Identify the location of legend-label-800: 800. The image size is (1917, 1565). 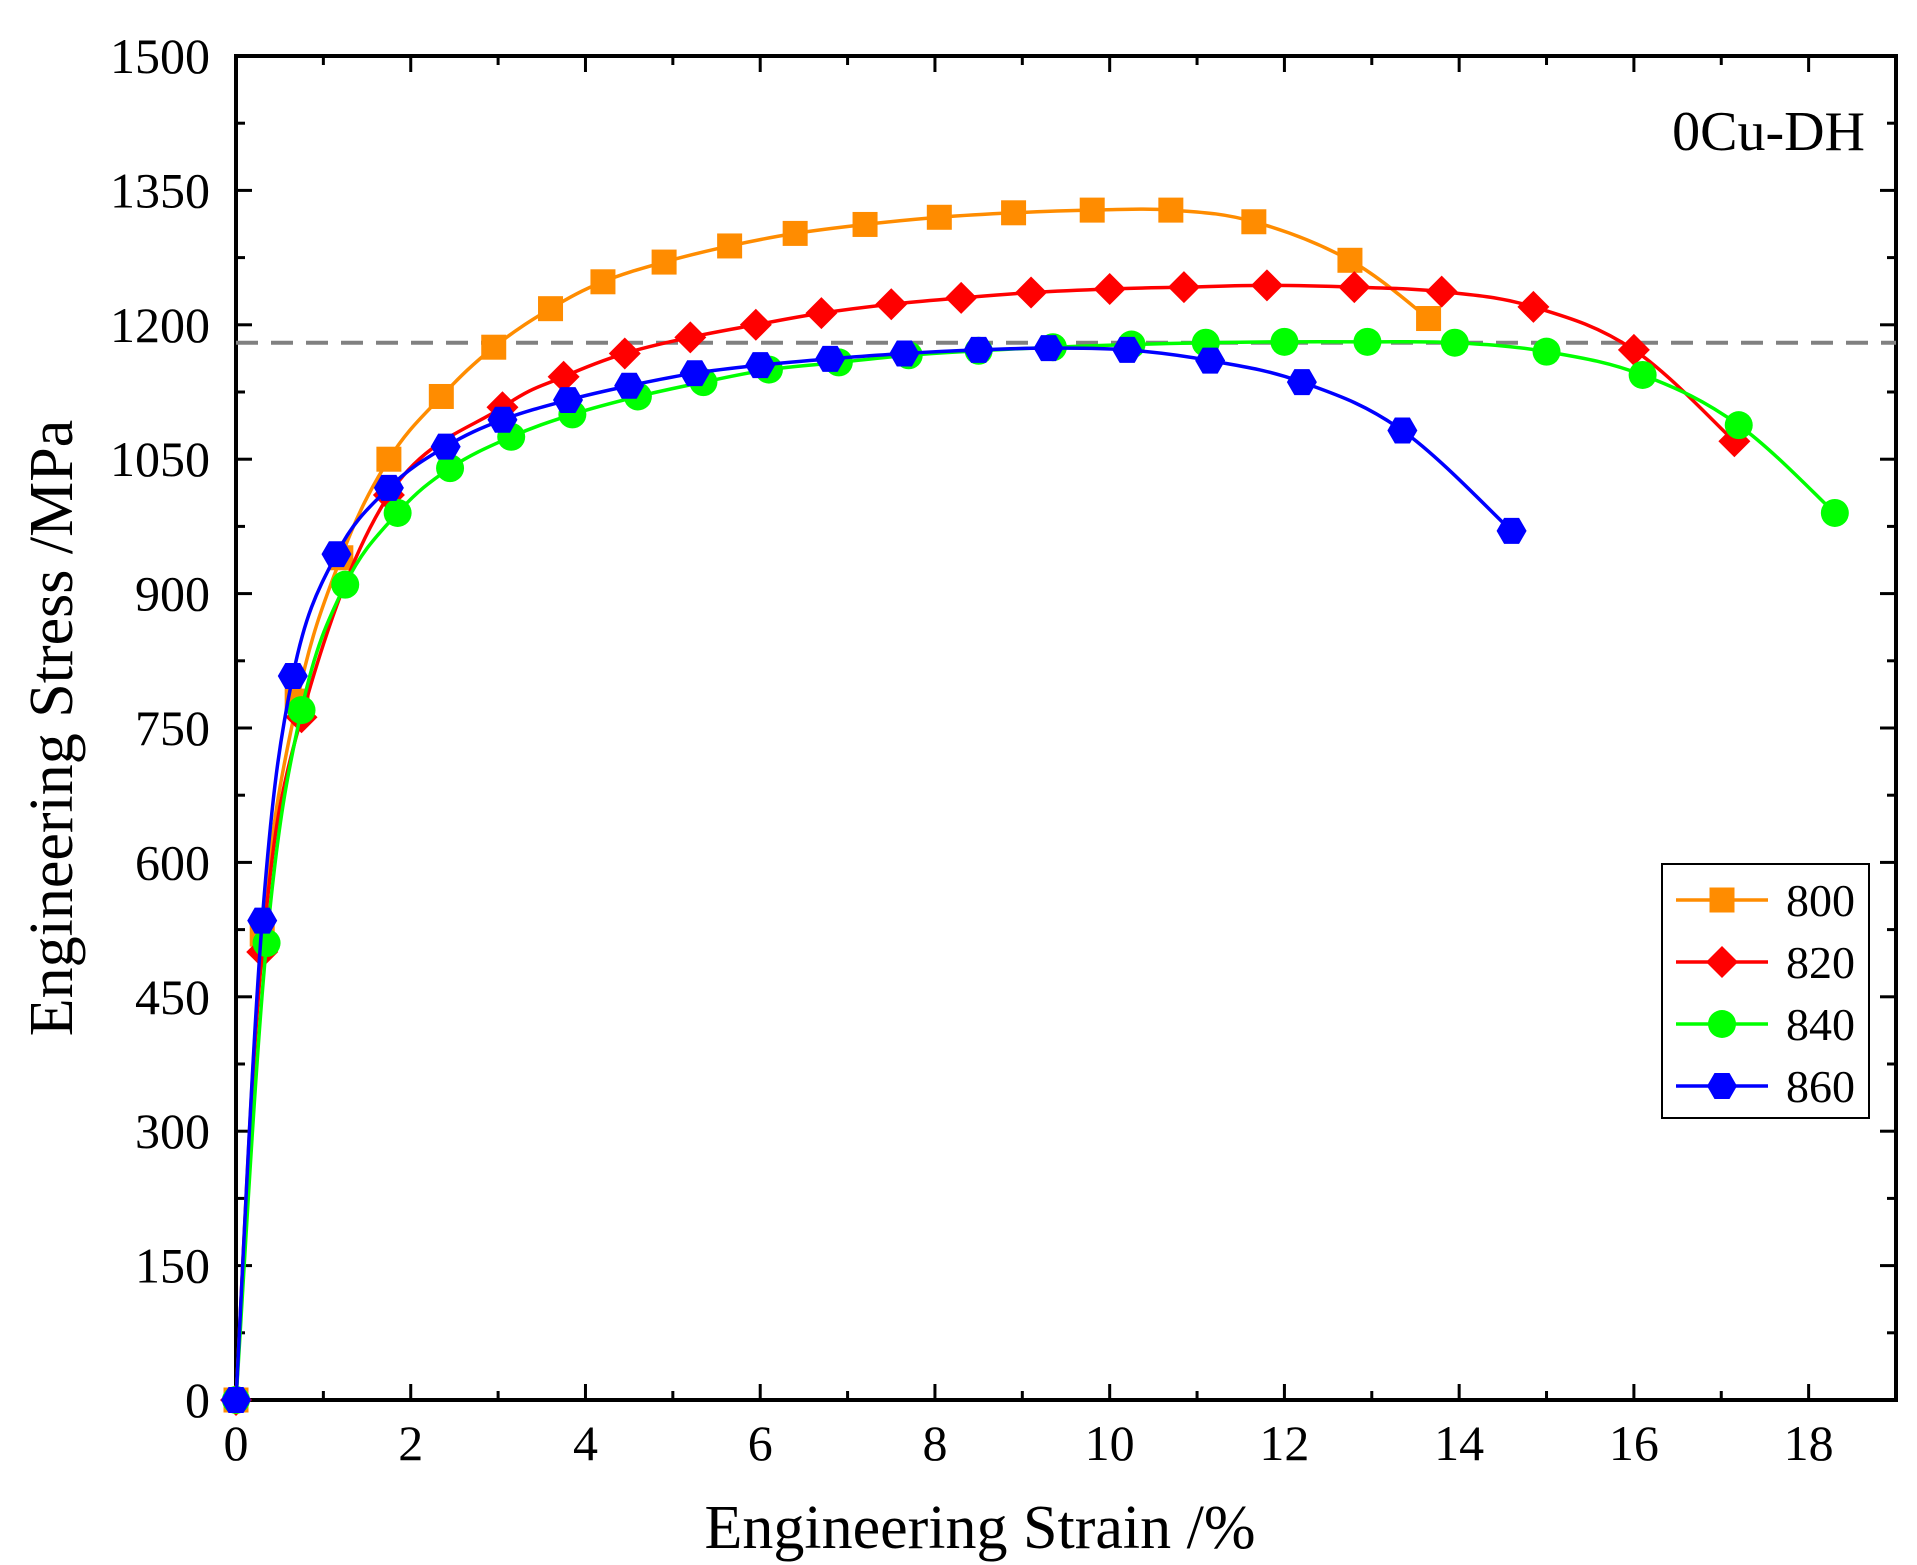
(1820, 900).